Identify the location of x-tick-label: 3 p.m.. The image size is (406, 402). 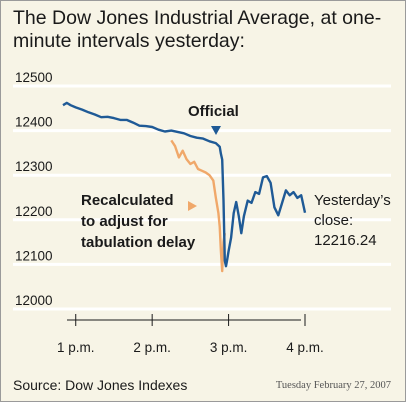
(229, 347).